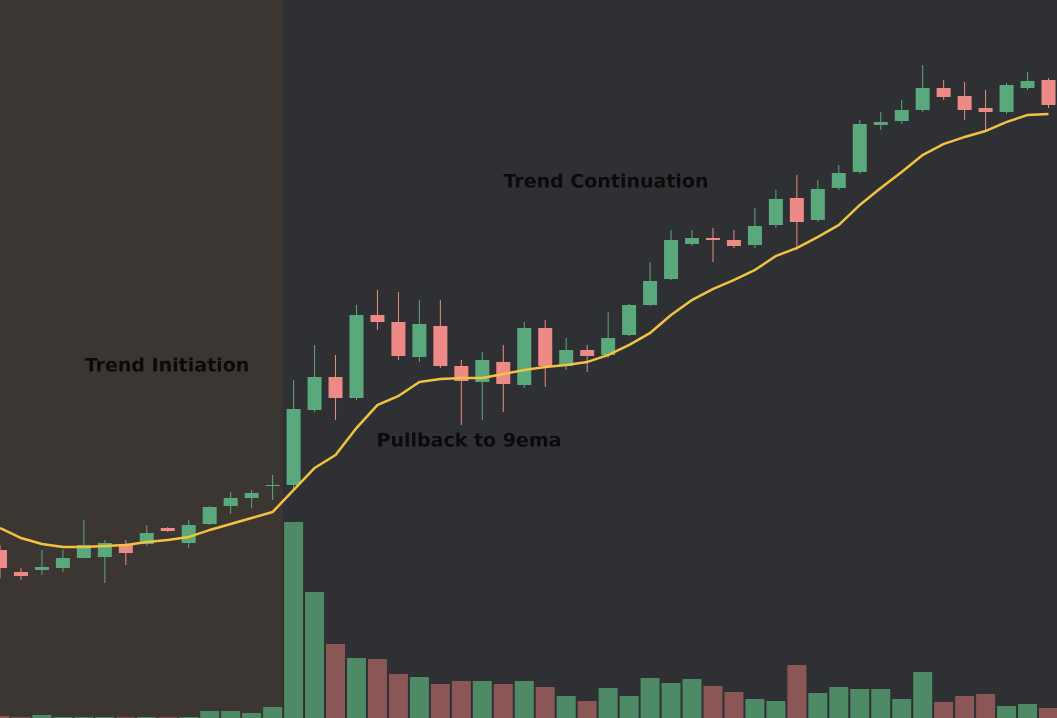  Describe the element at coordinates (605, 182) in the screenshot. I see `annotation: Trend Continuation` at that location.